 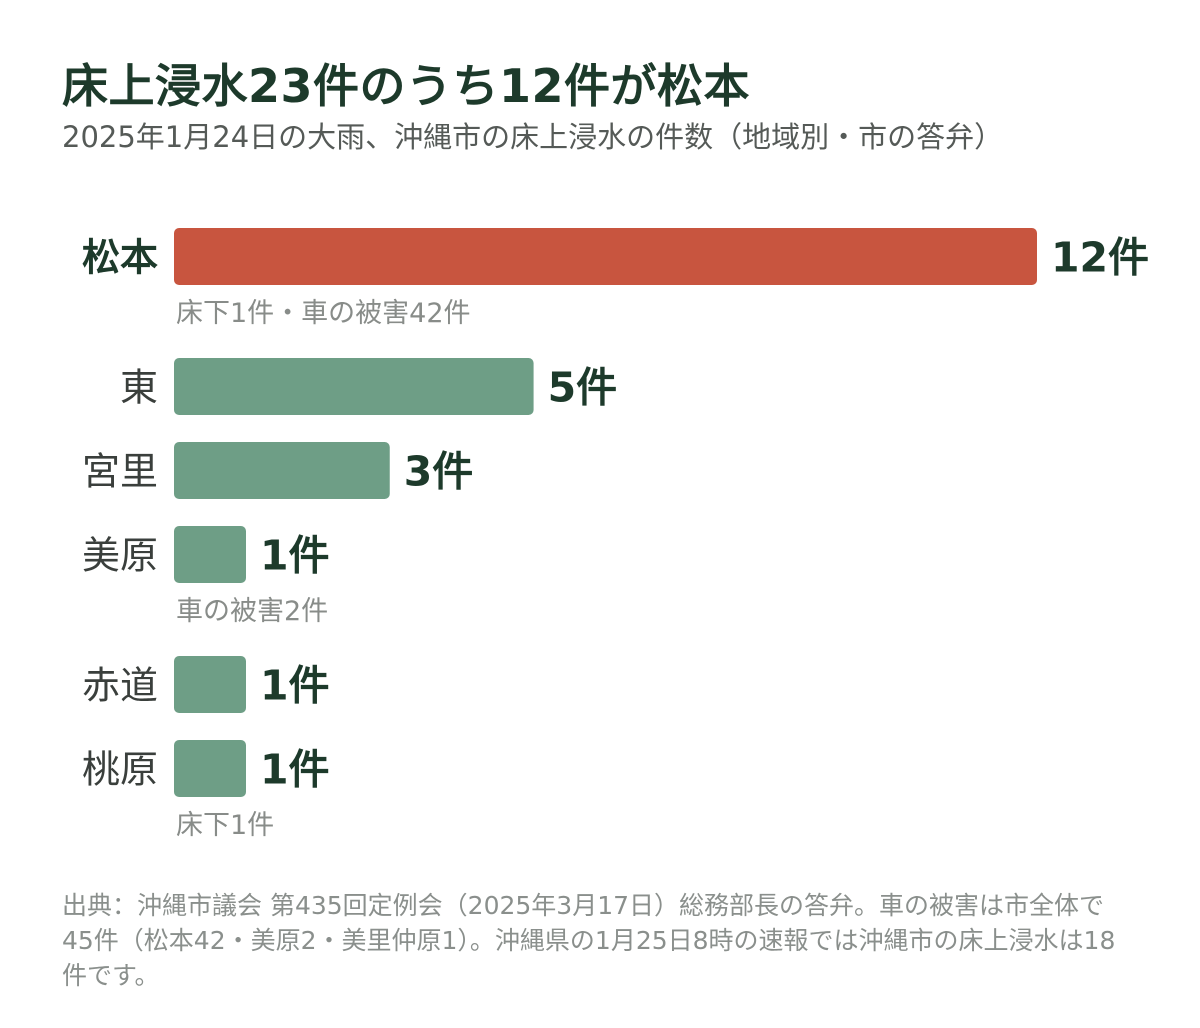 What do you see at coordinates (252, 611) in the screenshot?
I see `bar-note: 車の被害2件` at bounding box center [252, 611].